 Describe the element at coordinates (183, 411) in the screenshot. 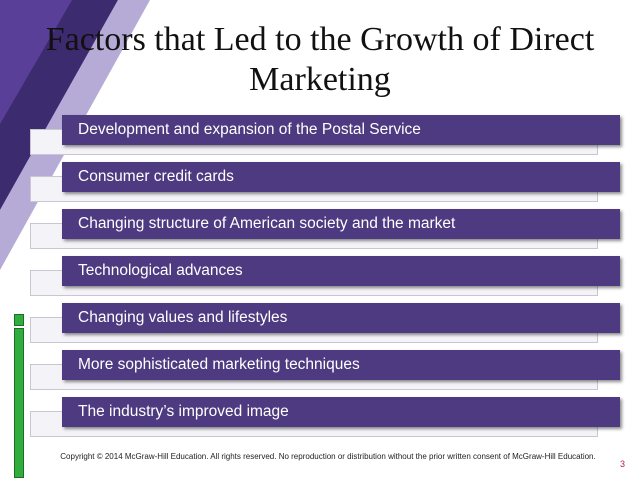

I see `item-label: The industry’s improved image` at that location.